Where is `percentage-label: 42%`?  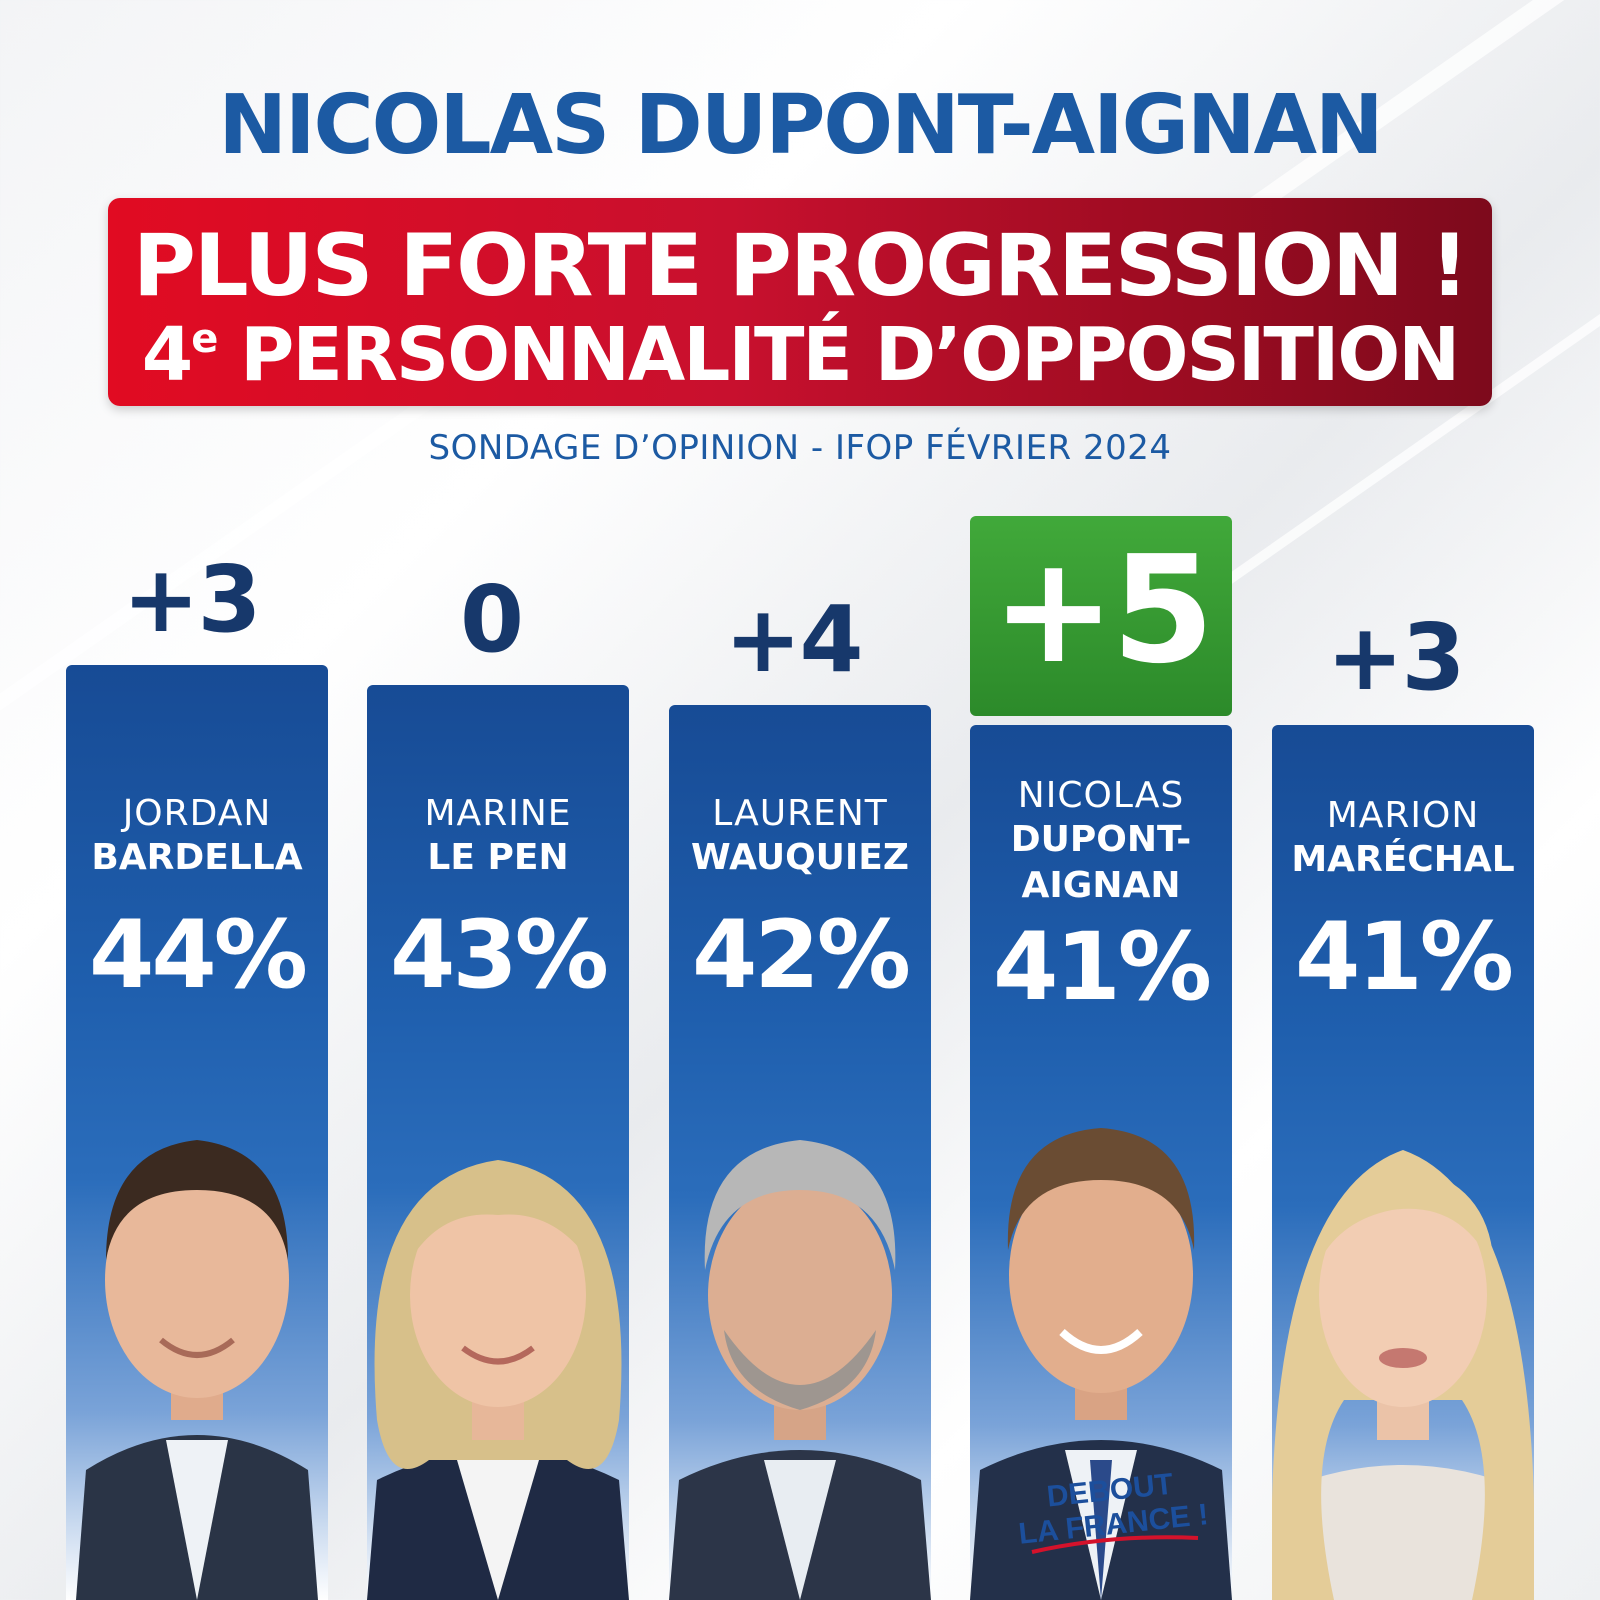 percentage-label: 42% is located at coordinates (801, 955).